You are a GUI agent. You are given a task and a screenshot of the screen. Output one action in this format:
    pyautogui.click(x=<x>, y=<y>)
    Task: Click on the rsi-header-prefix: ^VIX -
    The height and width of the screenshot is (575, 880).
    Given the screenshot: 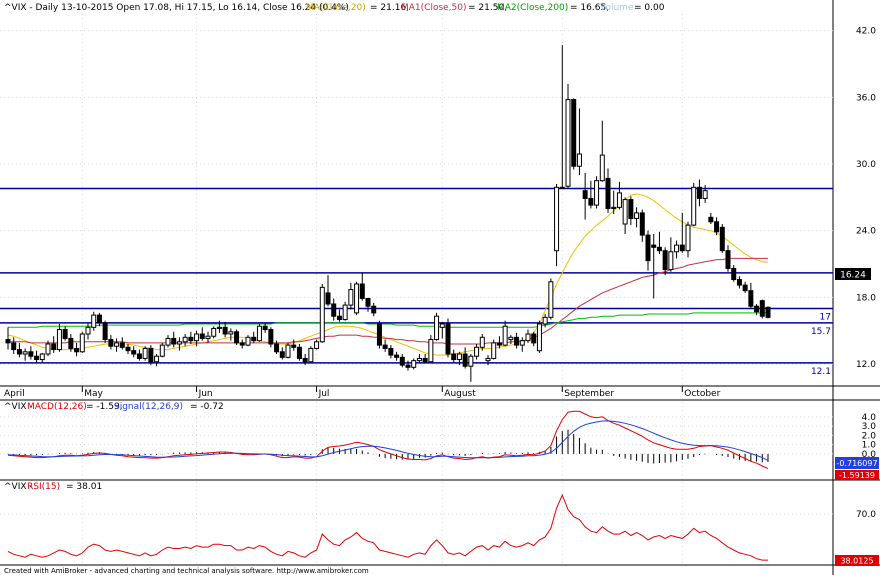 What is the action you would take?
    pyautogui.click(x=18, y=487)
    